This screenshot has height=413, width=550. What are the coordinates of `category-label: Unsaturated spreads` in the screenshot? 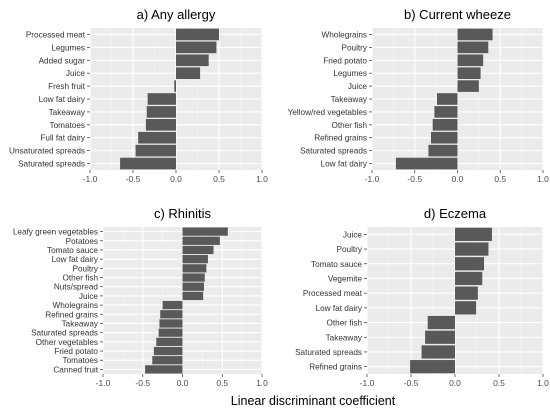 It's located at (47, 151).